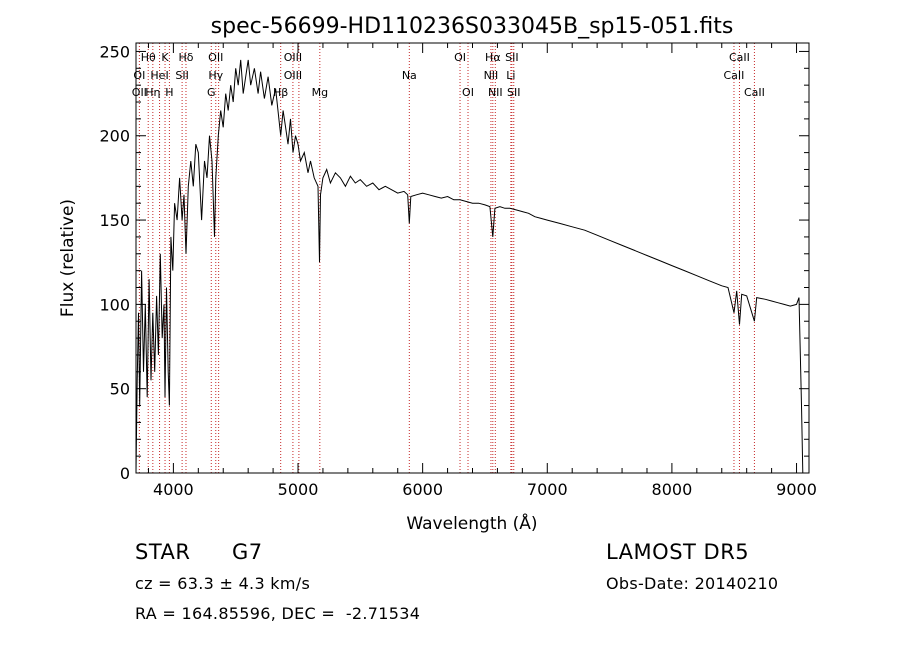 The width and height of the screenshot is (900, 649). I want to click on redshift-text: cz = 63.3 ± 4.3 km/s, so click(223, 583).